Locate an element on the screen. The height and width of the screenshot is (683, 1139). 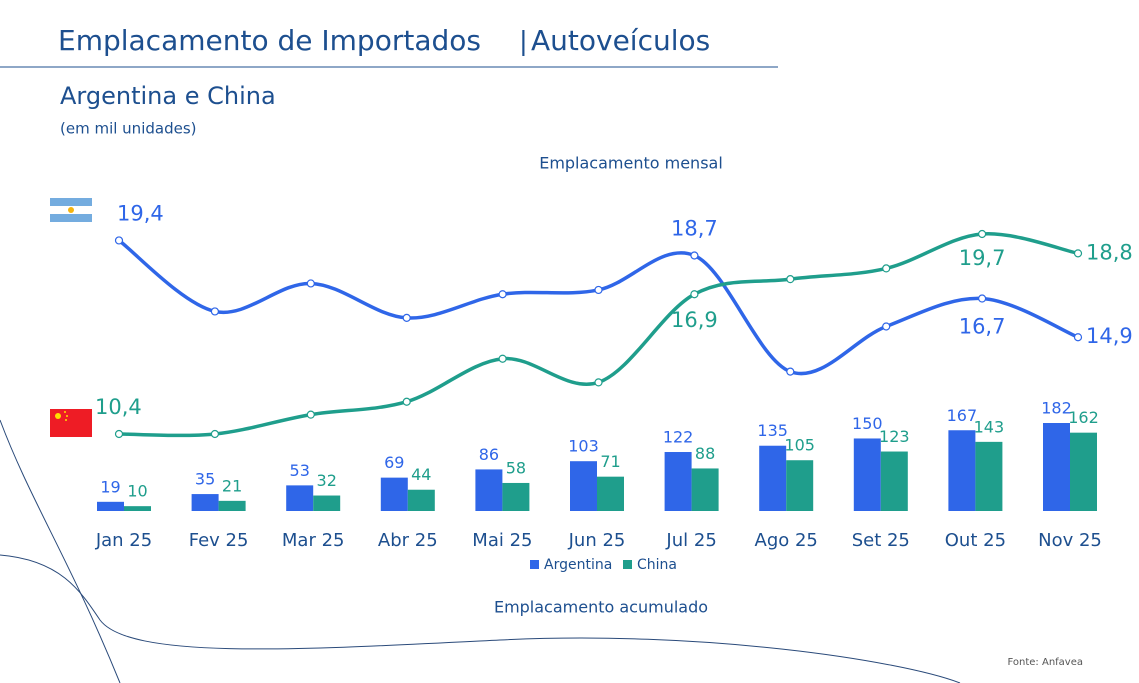
data-label: 105 is located at coordinates (799, 445).